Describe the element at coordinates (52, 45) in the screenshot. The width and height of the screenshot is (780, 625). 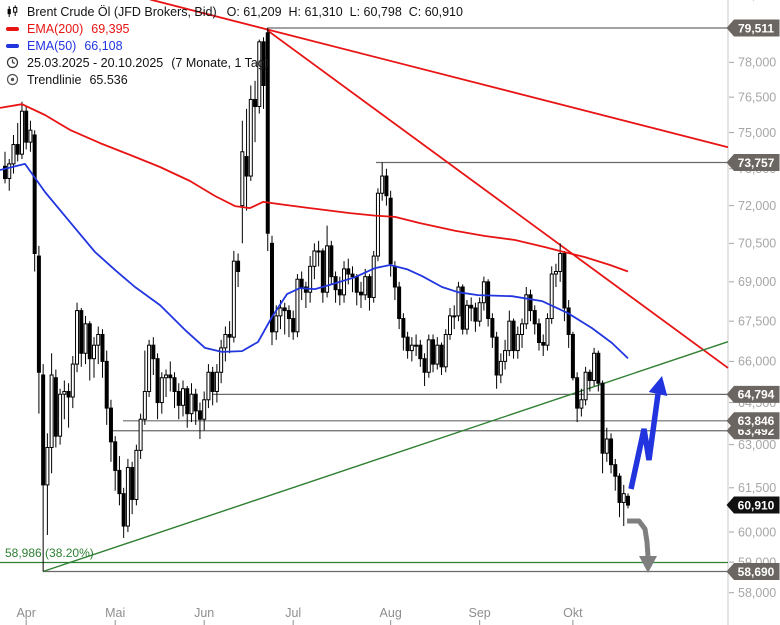
I see `ema50-label: EMA(50)` at that location.